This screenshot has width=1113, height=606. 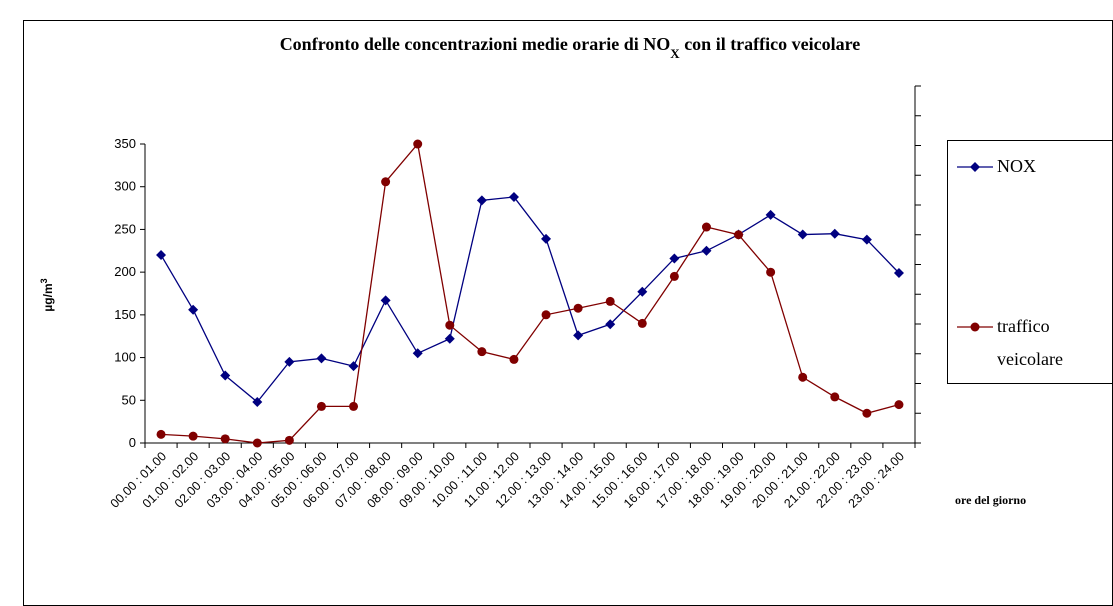 I want to click on y-tick-label: 250, so click(x=125, y=228).